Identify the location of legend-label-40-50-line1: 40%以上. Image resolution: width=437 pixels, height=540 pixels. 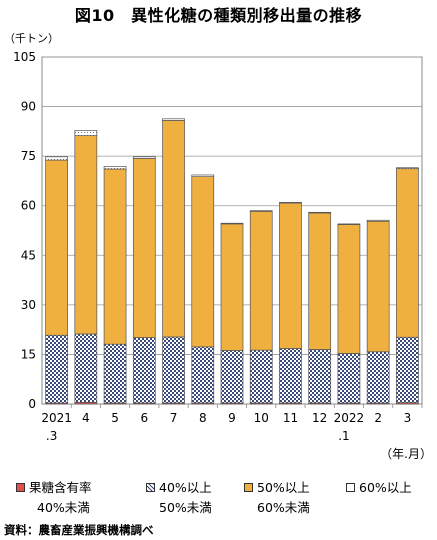
(185, 487).